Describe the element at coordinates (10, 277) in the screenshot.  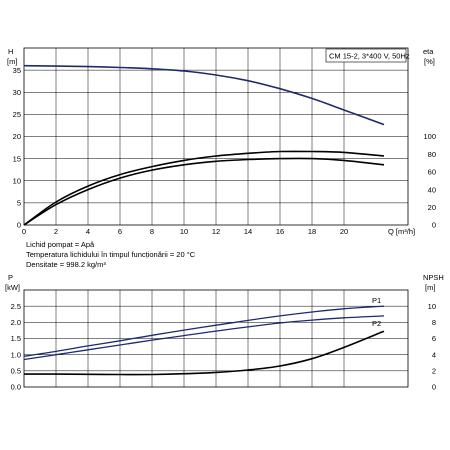
I see `bottom-y-axis-label: P` at that location.